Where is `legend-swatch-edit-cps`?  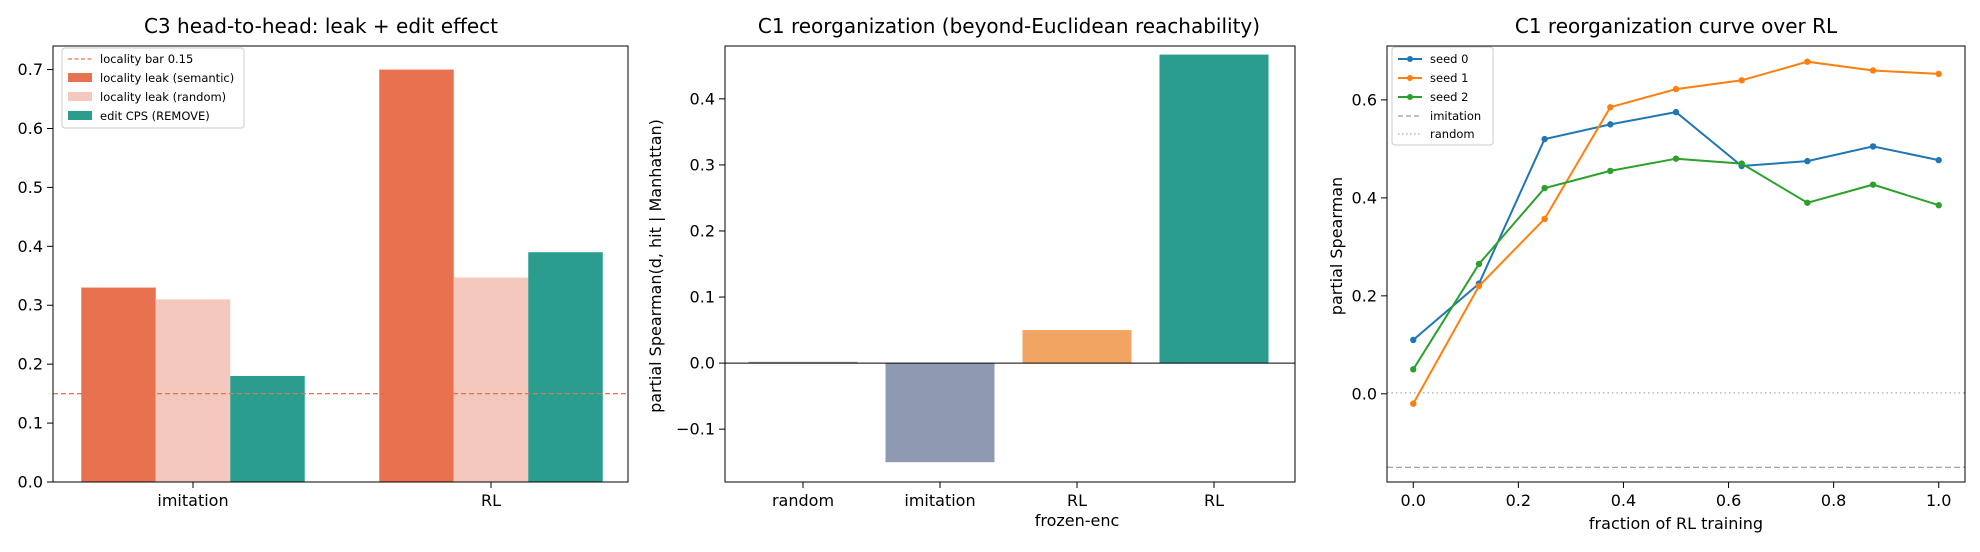 legend-swatch-edit-cps is located at coordinates (80, 115).